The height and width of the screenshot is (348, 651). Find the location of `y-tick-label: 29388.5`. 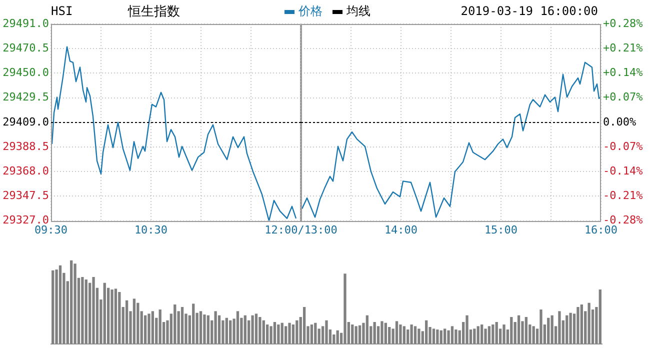

y-tick-label: 29388.5 is located at coordinates (25, 146).